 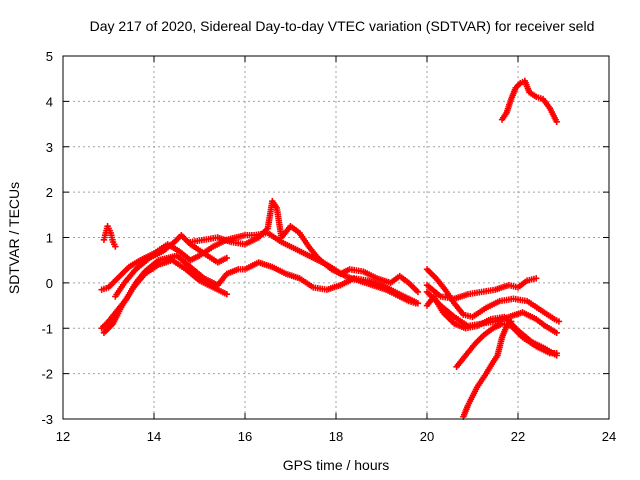 I want to click on y-tick-label: 4, so click(x=49, y=101).